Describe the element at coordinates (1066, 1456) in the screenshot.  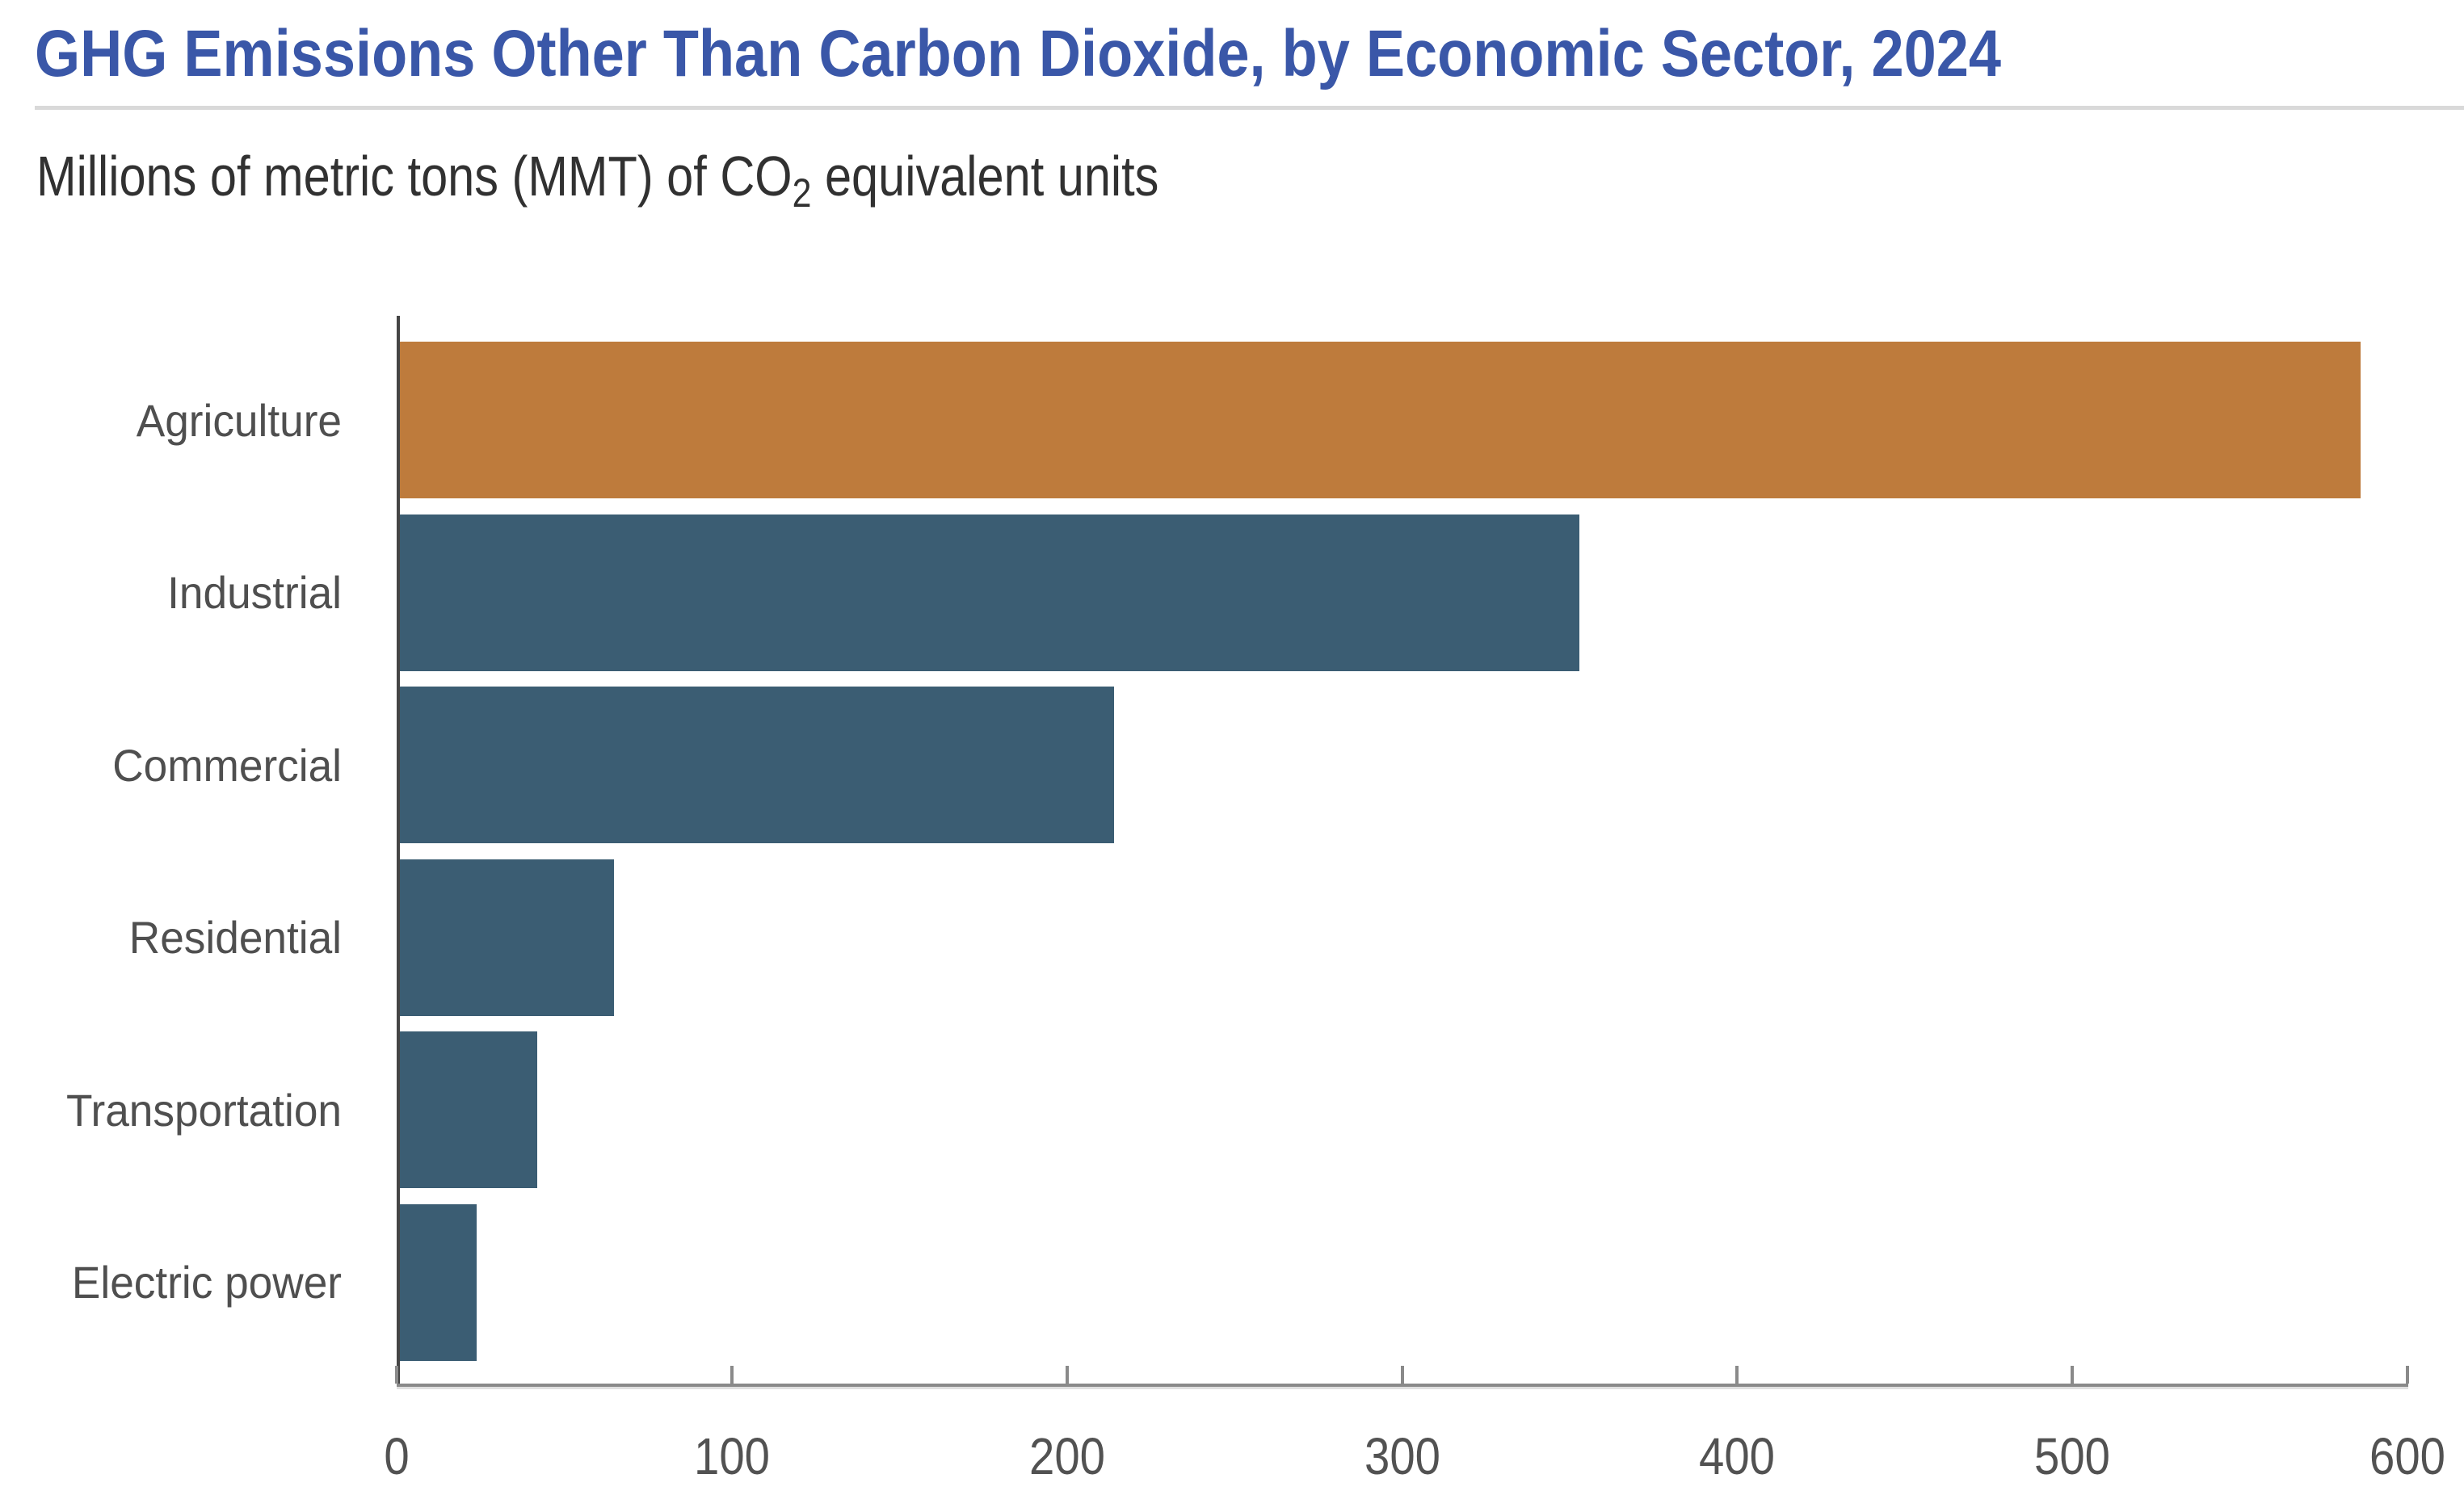
I see `x-tick-label-200: 200` at that location.